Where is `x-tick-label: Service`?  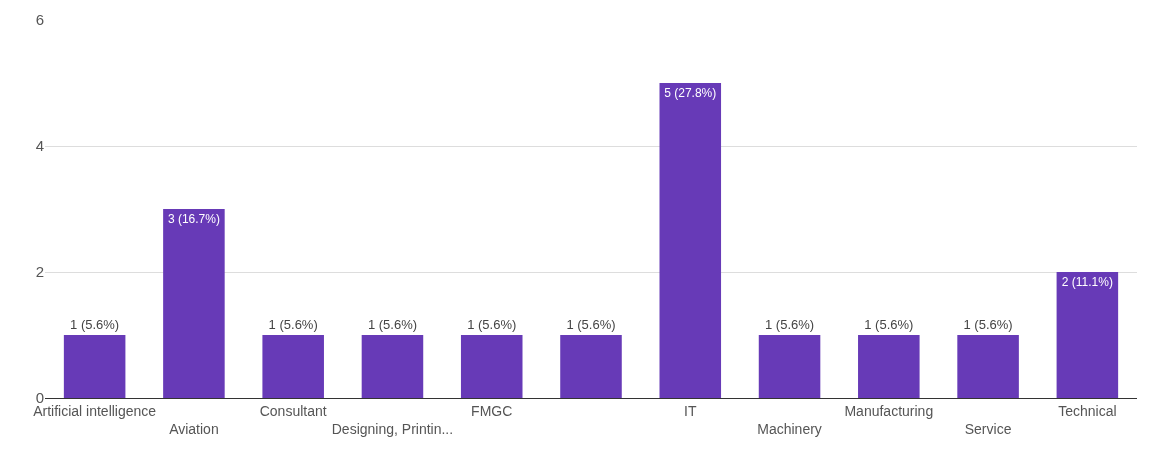 x-tick-label: Service is located at coordinates (988, 429).